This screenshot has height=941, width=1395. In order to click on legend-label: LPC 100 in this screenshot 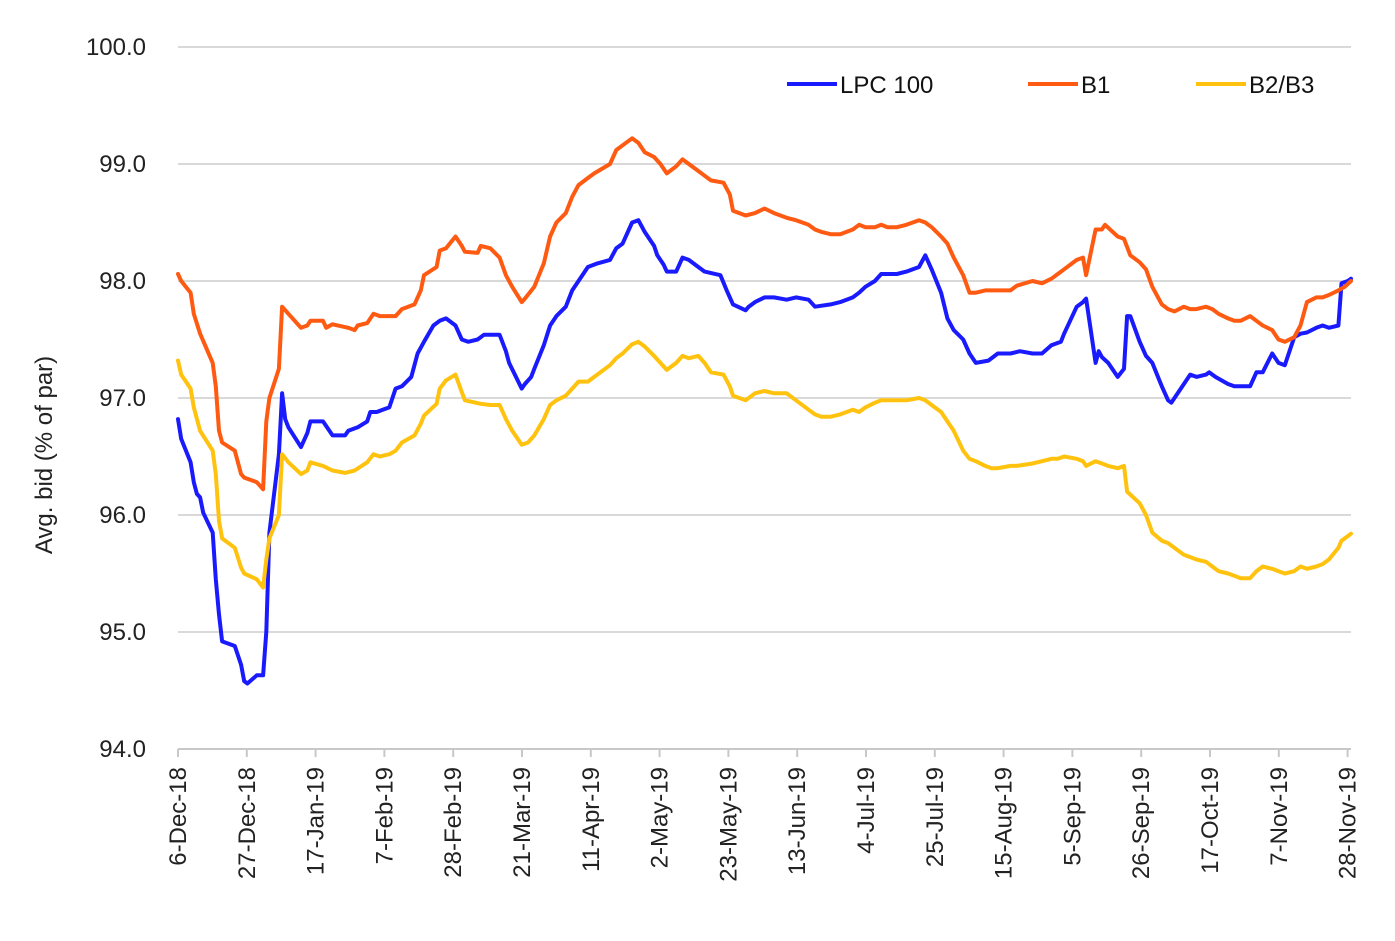, I will do `click(886, 85)`.